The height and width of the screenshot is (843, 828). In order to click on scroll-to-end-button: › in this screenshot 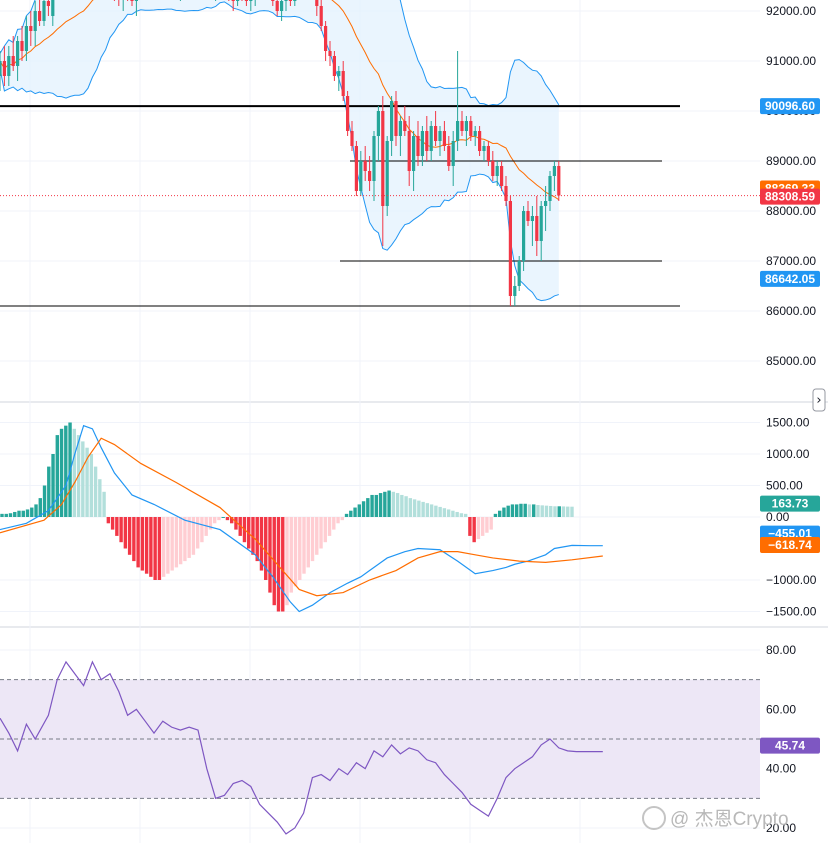, I will do `click(819, 400)`.